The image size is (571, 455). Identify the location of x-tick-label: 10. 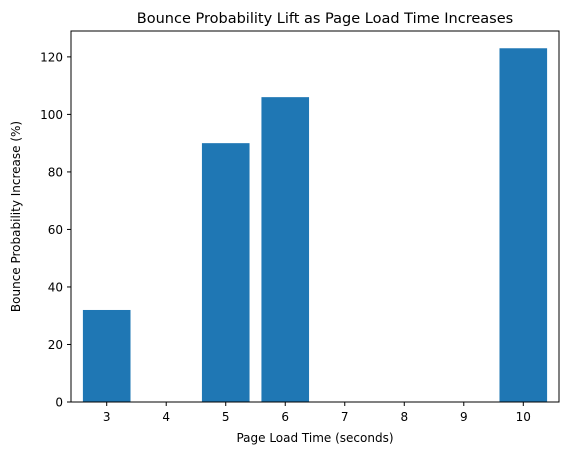
(523, 417).